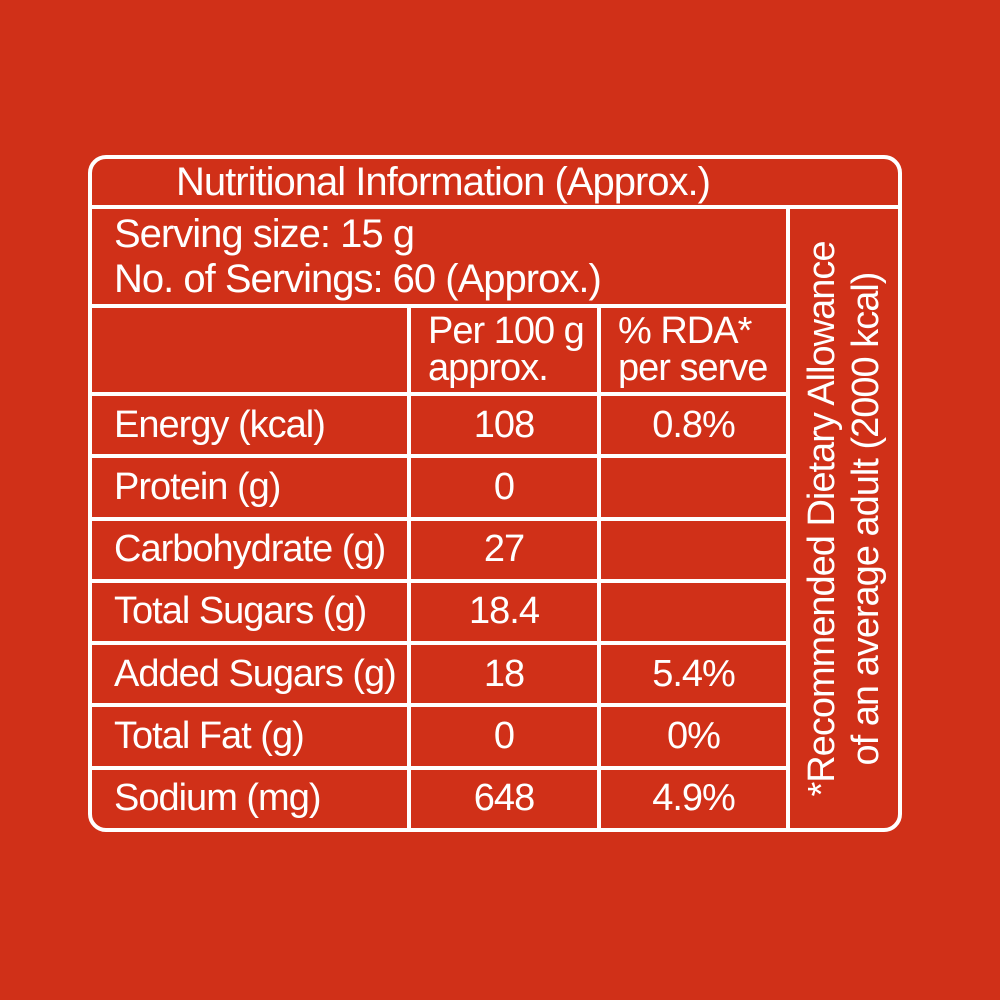  I want to click on table-row: Sodium (mg) 648 4.9%, so click(439, 798).